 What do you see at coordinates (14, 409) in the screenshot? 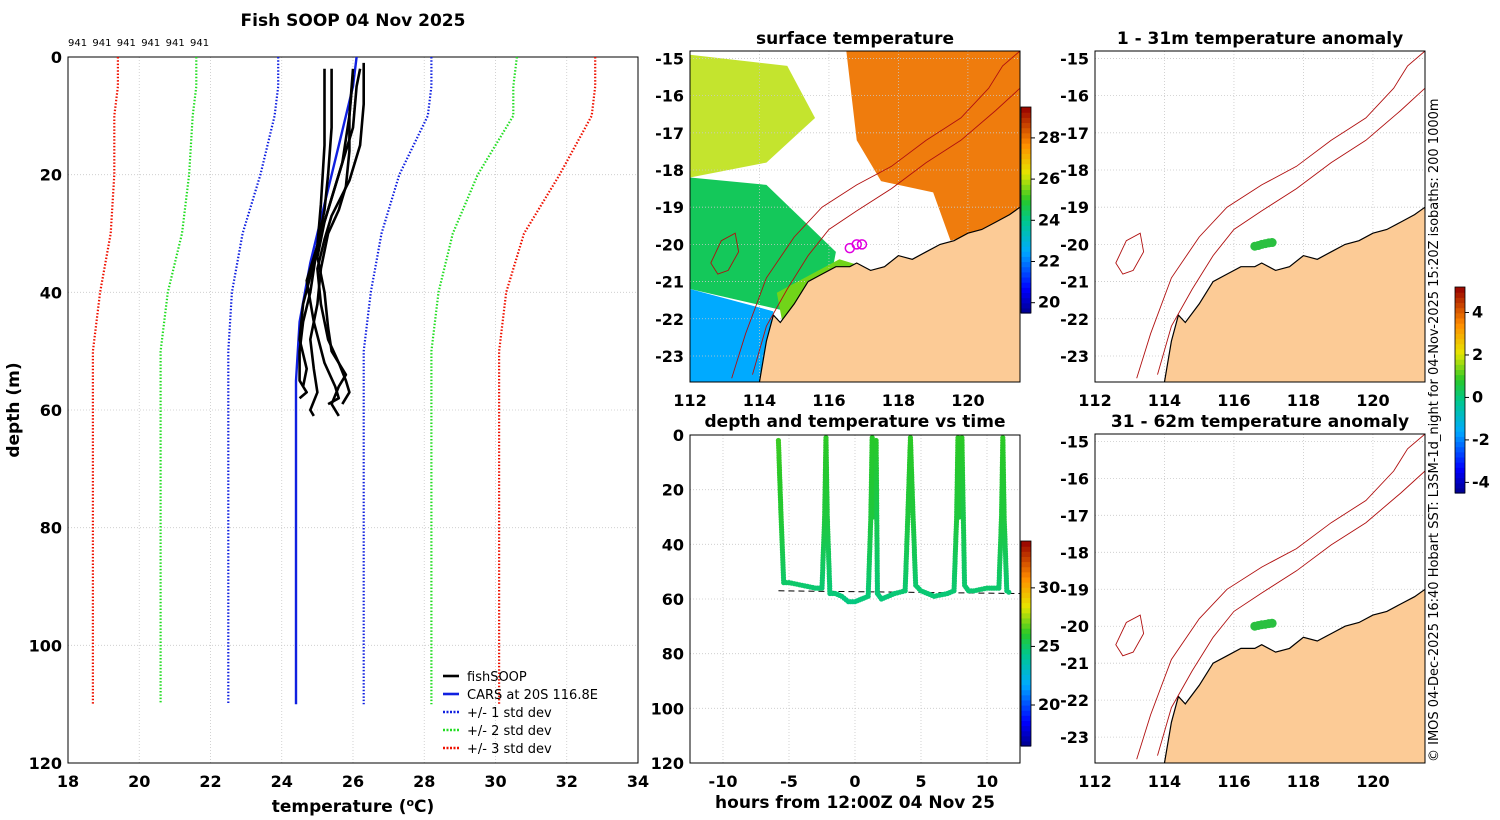
I see `profile-ylabel: depth (m)` at bounding box center [14, 409].